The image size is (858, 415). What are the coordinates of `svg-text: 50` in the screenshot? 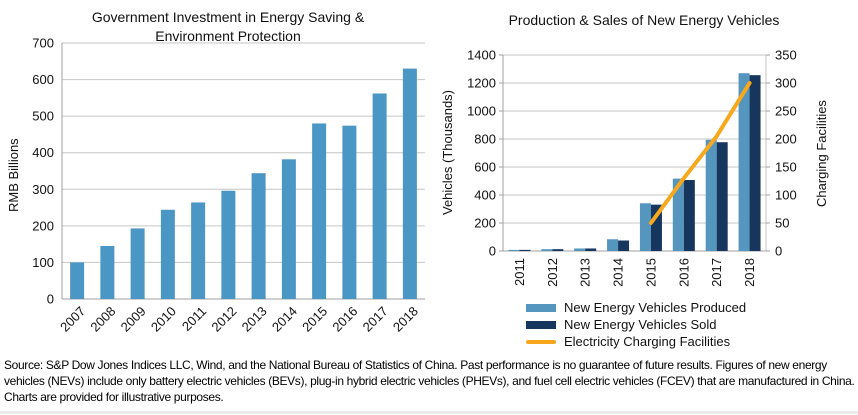 It's located at (782, 223).